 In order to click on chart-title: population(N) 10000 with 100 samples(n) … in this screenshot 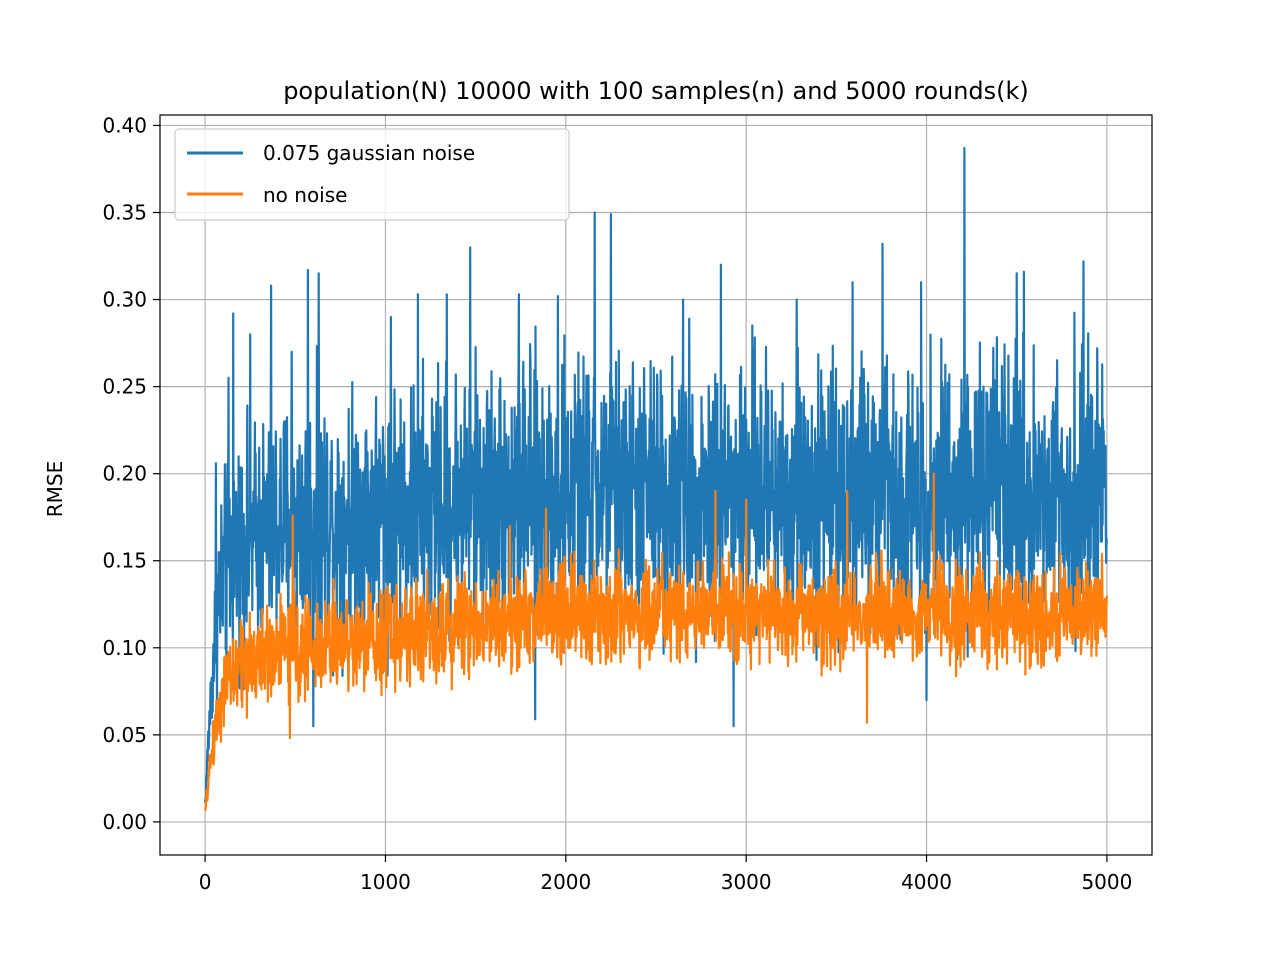, I will do `click(656, 91)`.